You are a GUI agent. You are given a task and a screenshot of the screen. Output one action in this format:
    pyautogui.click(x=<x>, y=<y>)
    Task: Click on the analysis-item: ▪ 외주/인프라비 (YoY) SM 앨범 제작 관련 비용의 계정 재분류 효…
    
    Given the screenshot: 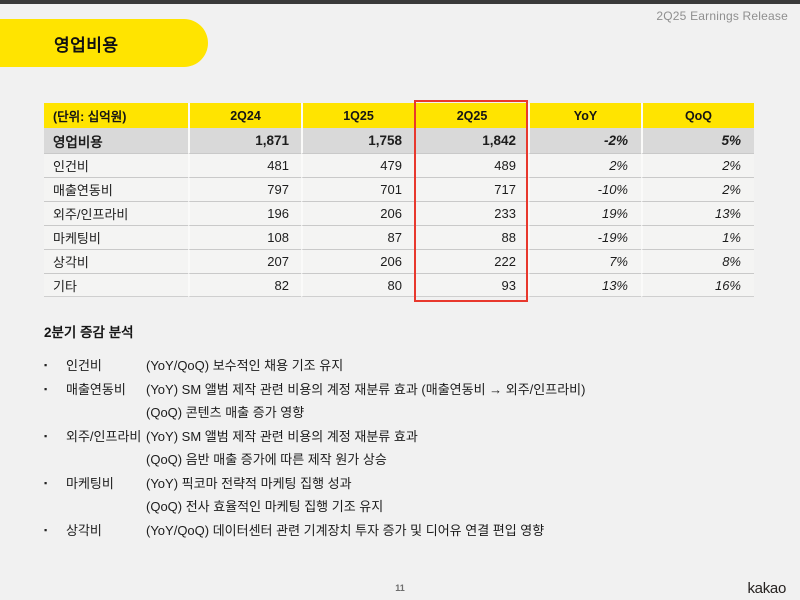 What is the action you would take?
    pyautogui.click(x=402, y=448)
    